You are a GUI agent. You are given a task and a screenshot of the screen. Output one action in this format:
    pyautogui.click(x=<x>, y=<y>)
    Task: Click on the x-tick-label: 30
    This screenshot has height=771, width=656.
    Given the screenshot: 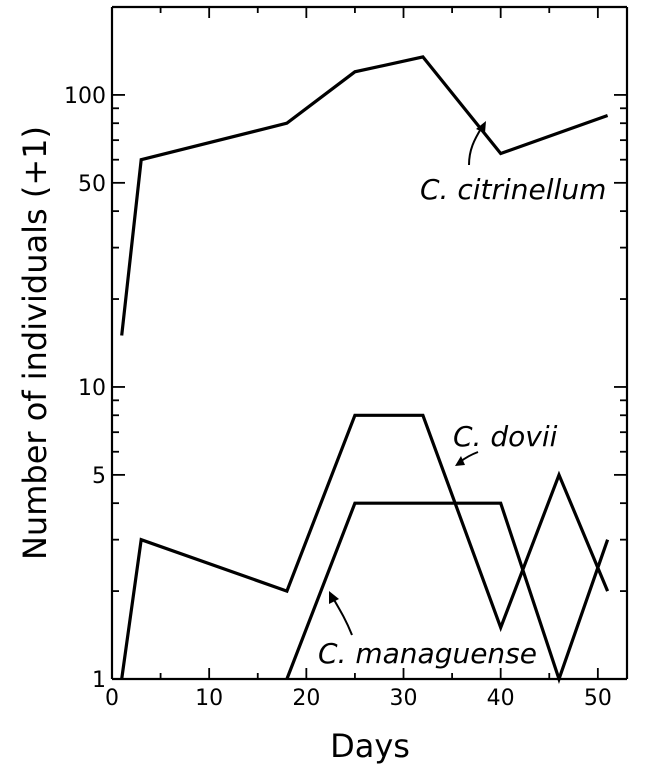 What is the action you would take?
    pyautogui.click(x=404, y=698)
    